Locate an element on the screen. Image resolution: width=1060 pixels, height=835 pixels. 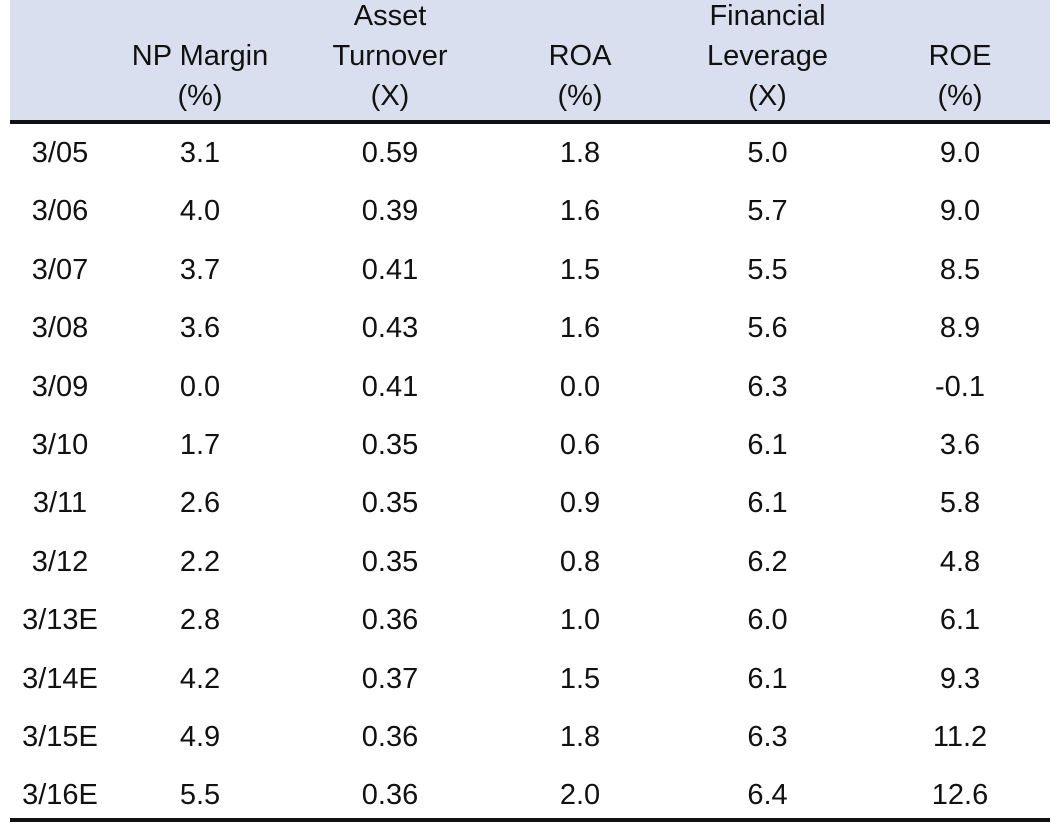
value-cell: 5.6 is located at coordinates (767, 328).